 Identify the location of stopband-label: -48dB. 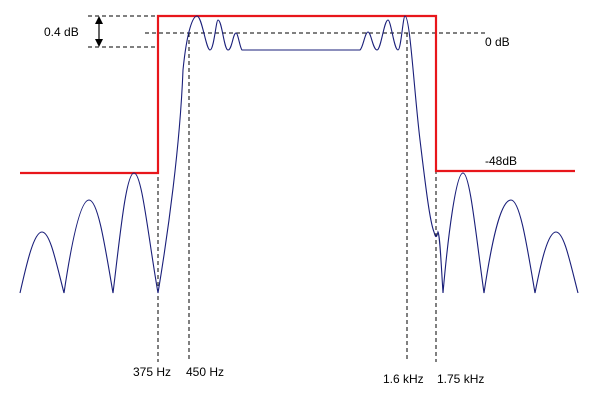
(501, 161).